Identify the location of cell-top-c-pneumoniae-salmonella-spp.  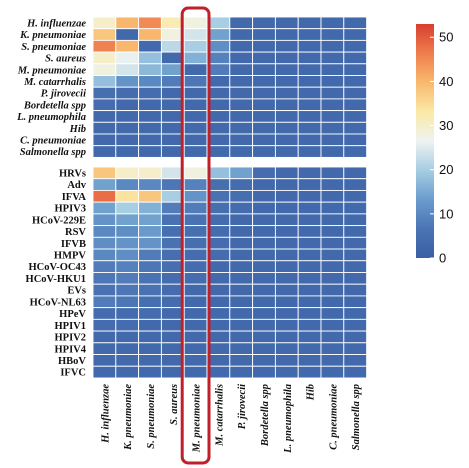
(355, 140).